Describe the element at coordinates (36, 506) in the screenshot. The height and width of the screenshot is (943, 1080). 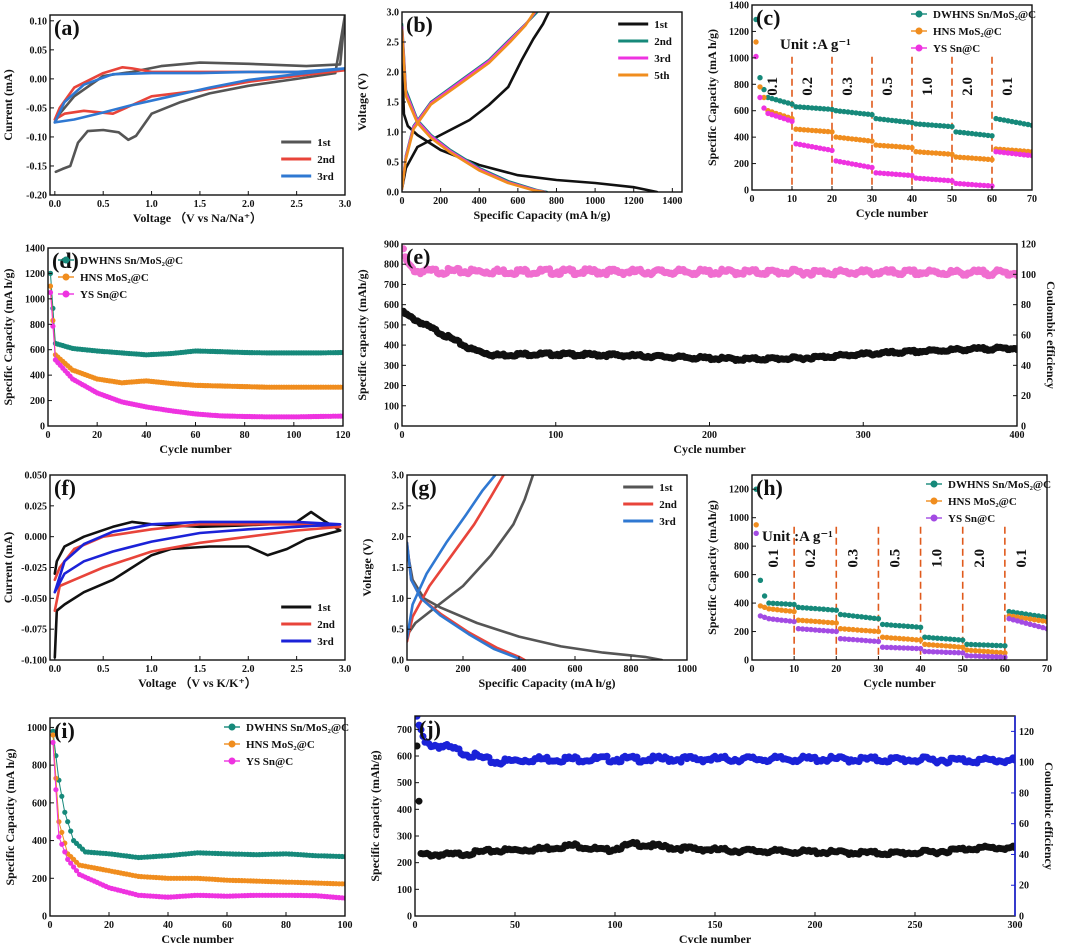
I see `y-tick-label: 0.025` at that location.